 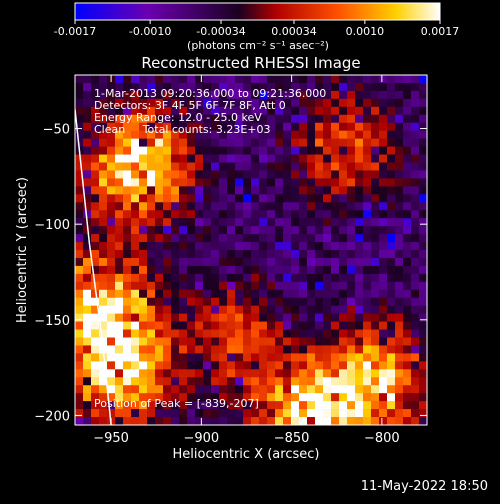 What do you see at coordinates (220, 31) in the screenshot?
I see `colorbar-tick-label: -0.00034` at bounding box center [220, 31].